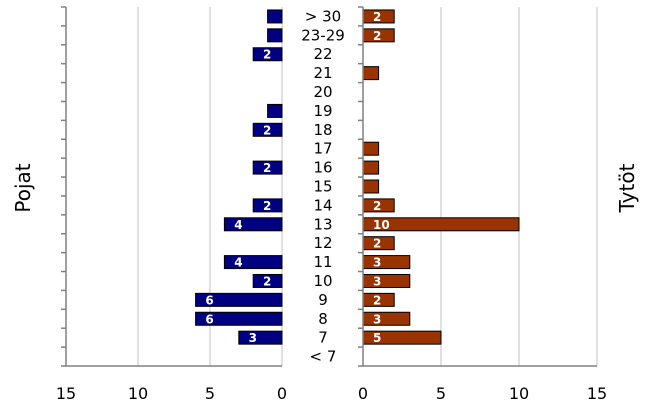  I want to click on category-label: > 30, so click(323, 16).